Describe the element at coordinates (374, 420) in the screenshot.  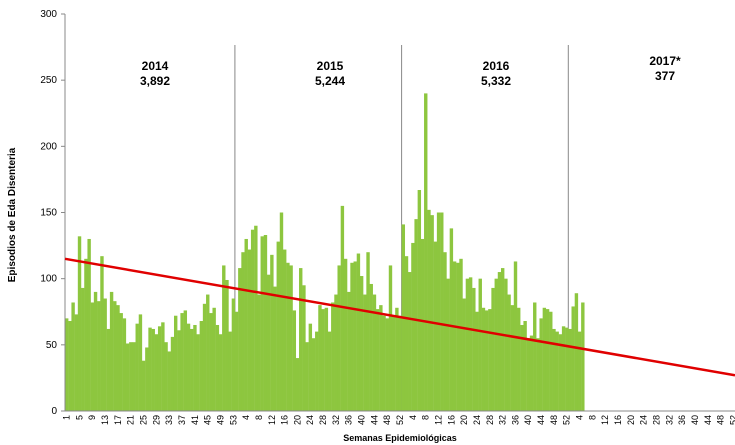
I see `x-tick-label: 44` at that location.